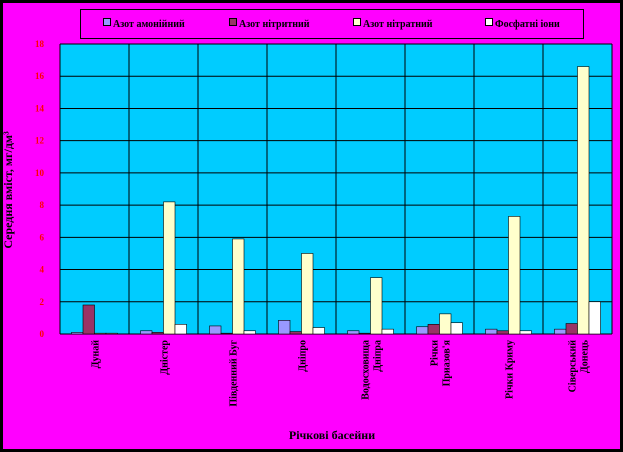 Image resolution: width=623 pixels, height=452 pixels. What do you see at coordinates (573, 366) in the screenshot?
I see `x-category-text-7-0: Сіверський` at bounding box center [573, 366].